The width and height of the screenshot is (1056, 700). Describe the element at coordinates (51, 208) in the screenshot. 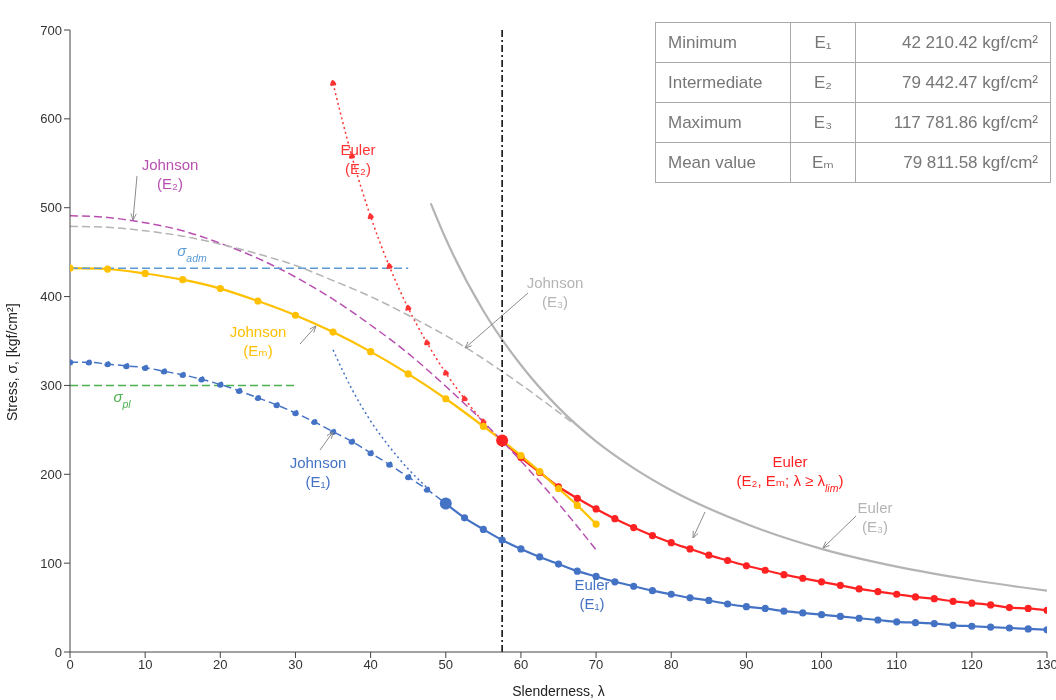

I see `y-tick-label: 500` at that location.